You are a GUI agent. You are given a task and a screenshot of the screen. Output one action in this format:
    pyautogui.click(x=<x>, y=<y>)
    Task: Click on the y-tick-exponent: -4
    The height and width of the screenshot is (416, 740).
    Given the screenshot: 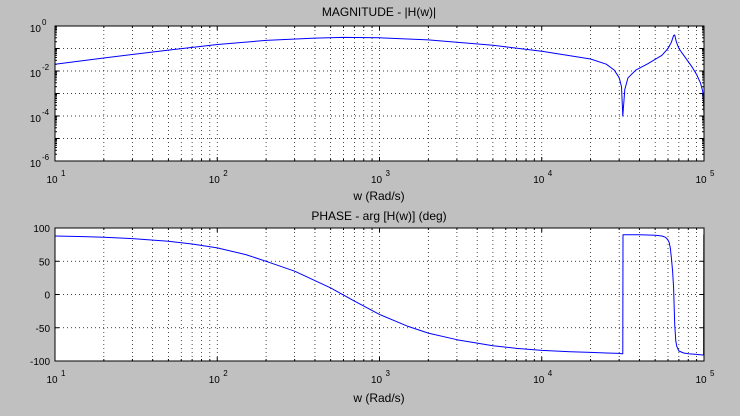 What is the action you would take?
    pyautogui.click(x=46, y=112)
    